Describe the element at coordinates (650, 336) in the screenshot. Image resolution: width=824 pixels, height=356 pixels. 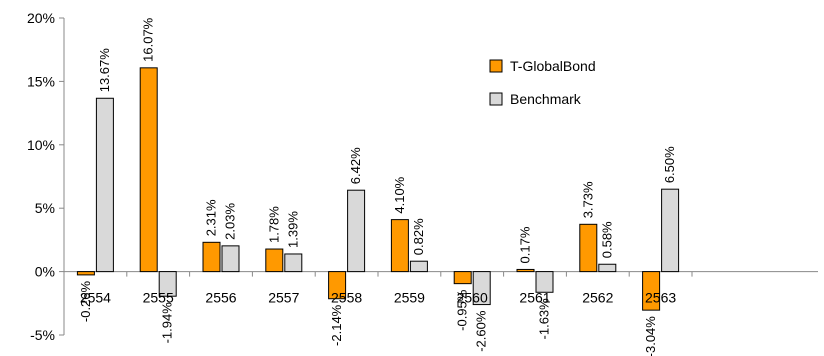
I see `data-label-tglobalbond-2563: -3.04%` at that location.